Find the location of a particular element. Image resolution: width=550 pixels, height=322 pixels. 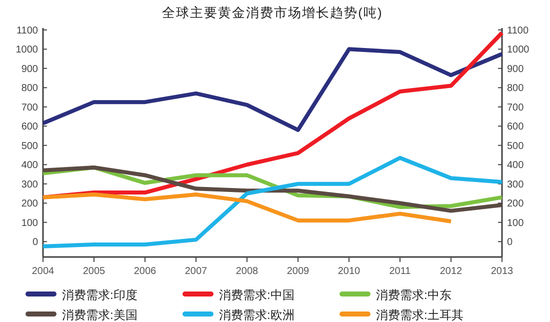

legend-item: 消费需求:欧洲 is located at coordinates (238, 315).